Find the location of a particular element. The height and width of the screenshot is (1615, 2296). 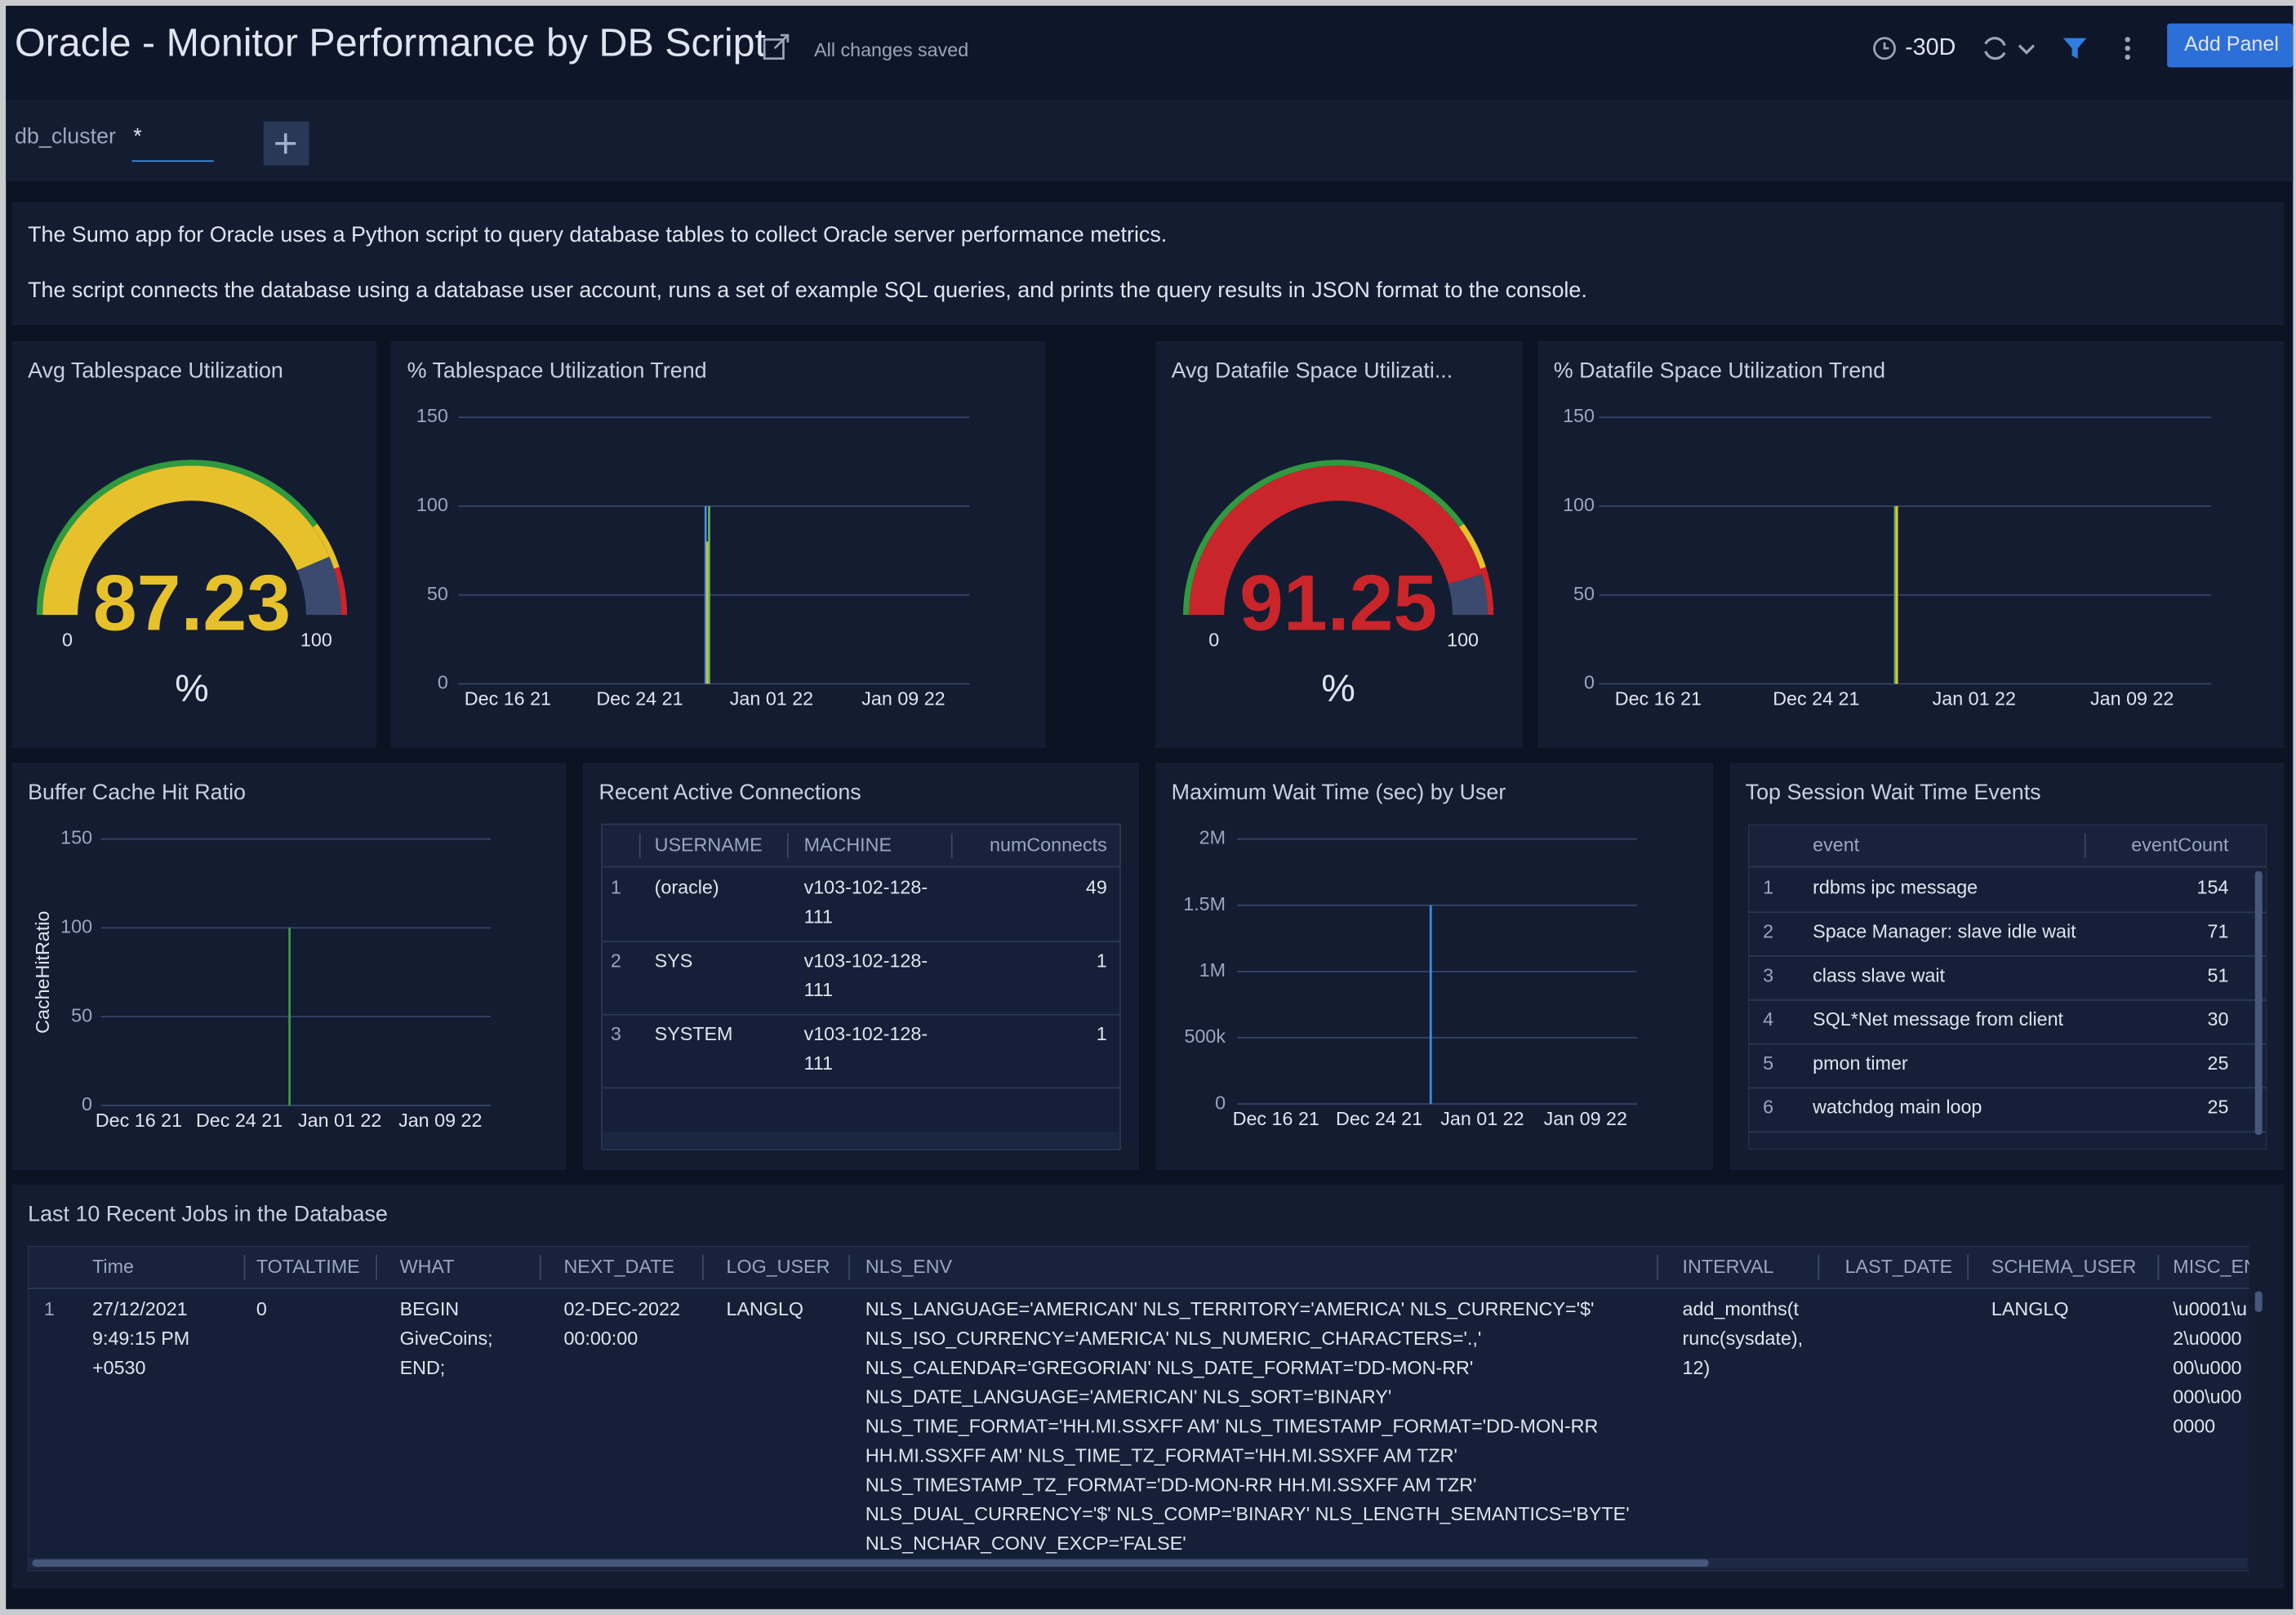

table-cell: 49 is located at coordinates (1096, 887).